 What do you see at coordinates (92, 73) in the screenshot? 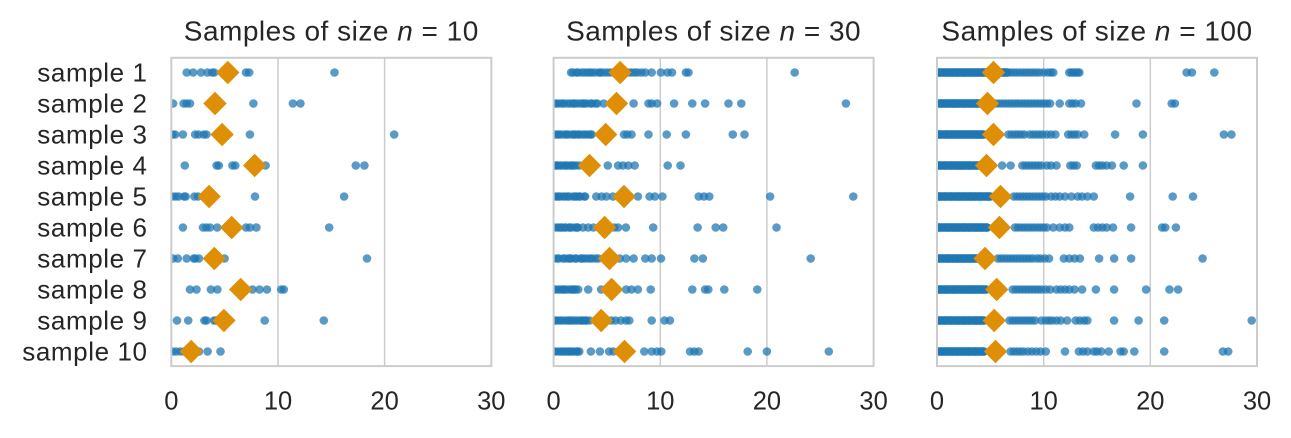
I see `svg-text: sample 1` at bounding box center [92, 73].